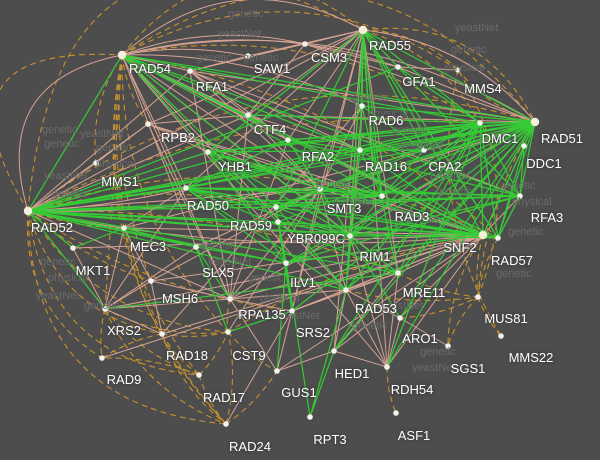  Describe the element at coordinates (190, 71) in the screenshot. I see `node-rfa1` at that location.